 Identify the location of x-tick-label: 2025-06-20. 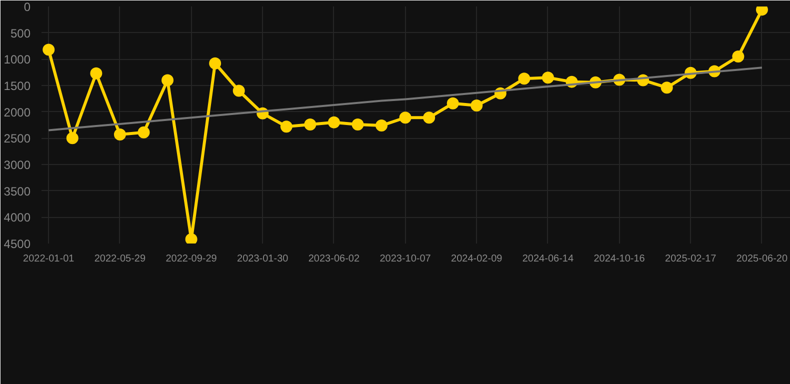
(762, 259).